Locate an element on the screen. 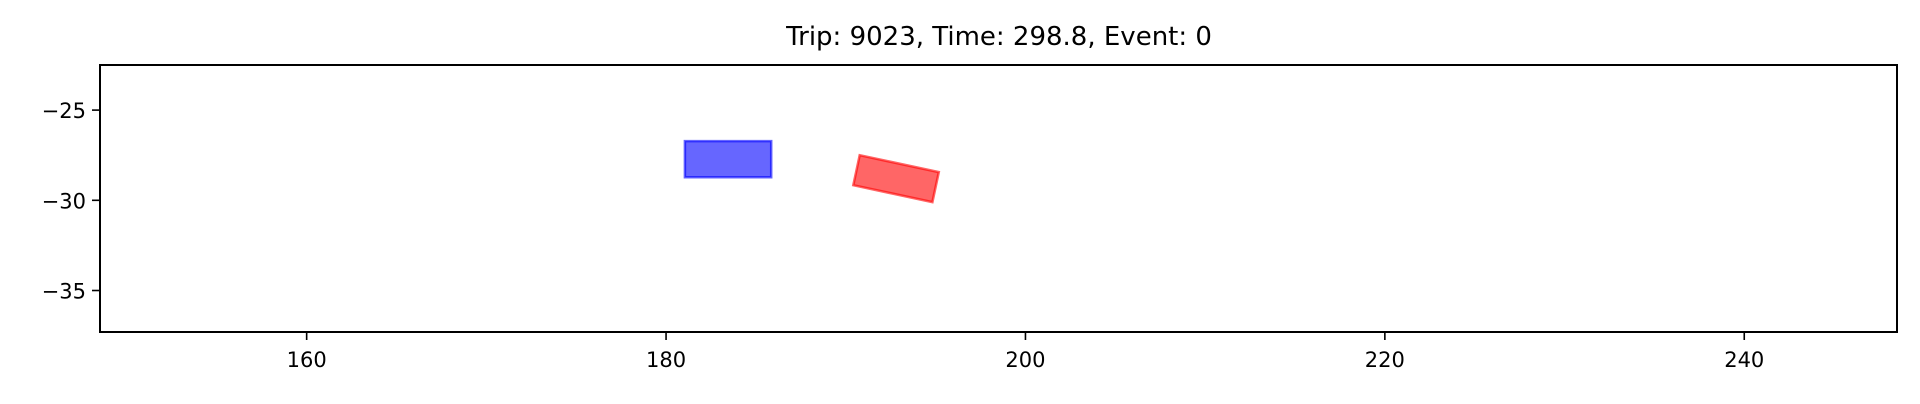 The image size is (1920, 404). vehicle-objects is located at coordinates (812, 171).